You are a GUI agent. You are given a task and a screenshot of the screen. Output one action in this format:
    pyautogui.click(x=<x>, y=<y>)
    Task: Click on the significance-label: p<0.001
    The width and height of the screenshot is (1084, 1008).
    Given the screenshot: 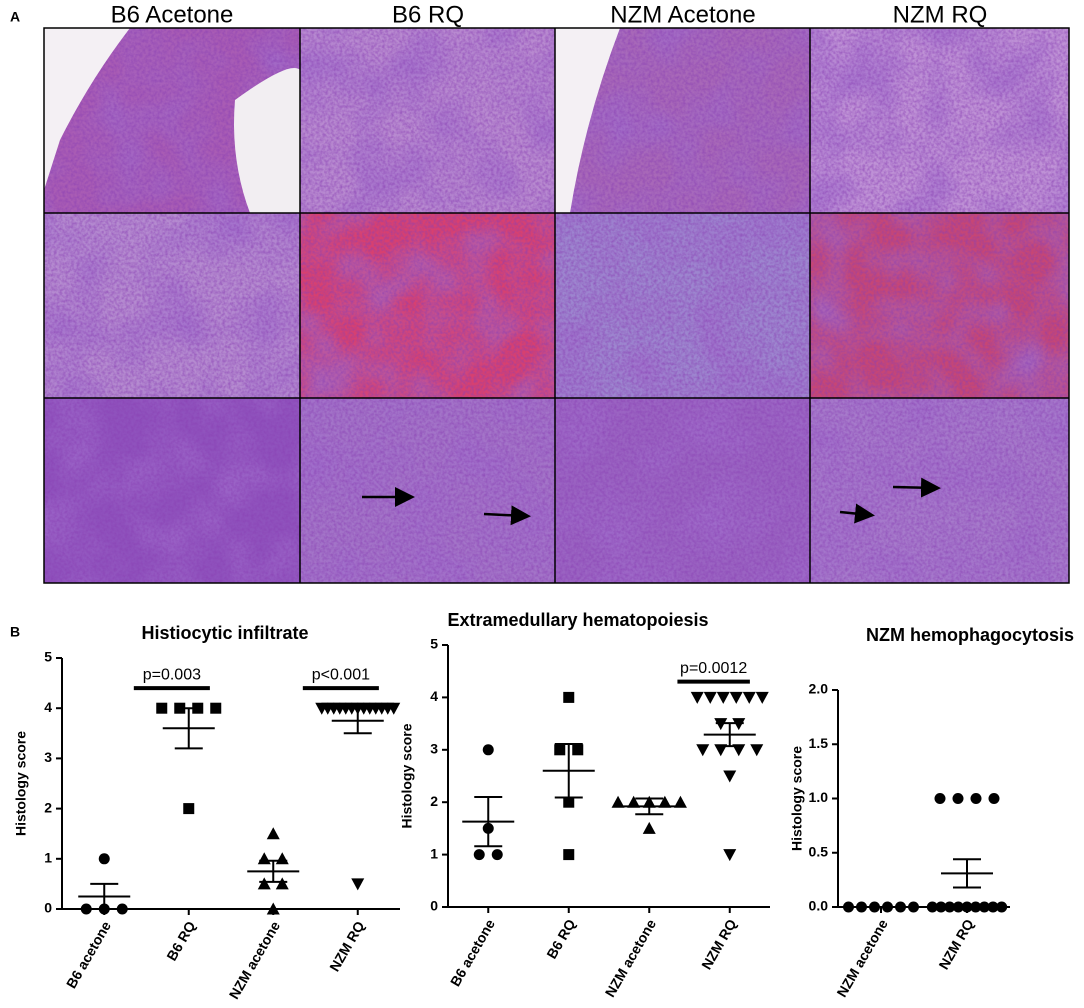 What is the action you would take?
    pyautogui.click(x=341, y=674)
    